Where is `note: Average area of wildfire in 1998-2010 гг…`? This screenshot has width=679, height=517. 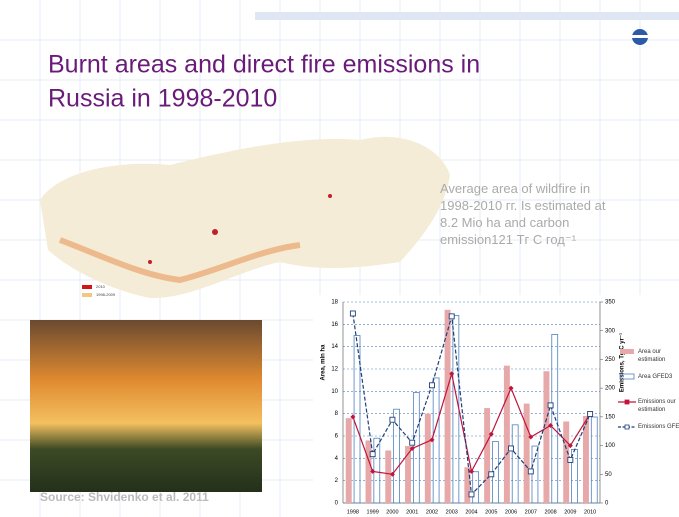
note: Average area of wildfire in 1998-2010 гг… is located at coordinates (523, 214).